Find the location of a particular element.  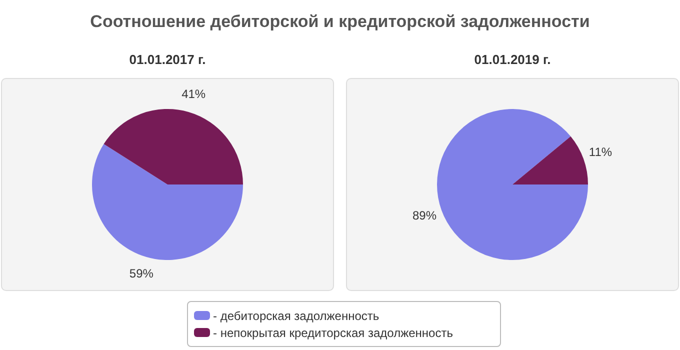

legend-label: - непокрытая кредиторская задолженность is located at coordinates (333, 333).